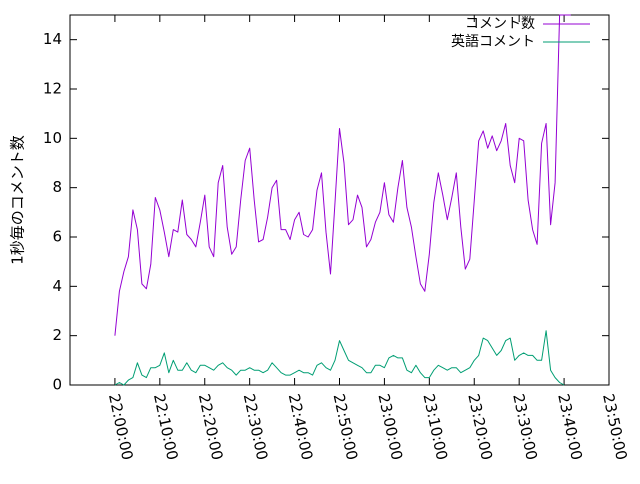  I want to click on x-tick-label: 23:20:00, so click(480, 427).